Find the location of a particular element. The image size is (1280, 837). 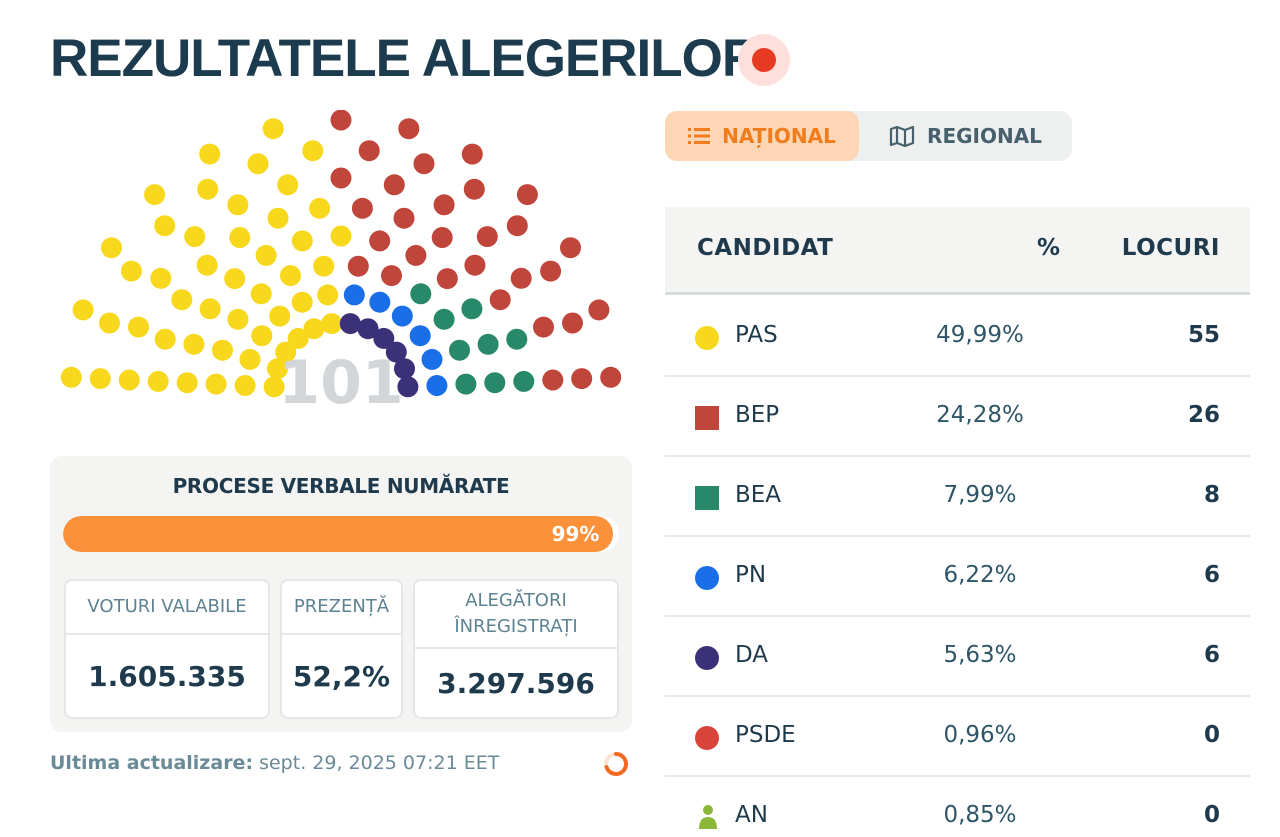

live-record-dot-icon is located at coordinates (764, 60).